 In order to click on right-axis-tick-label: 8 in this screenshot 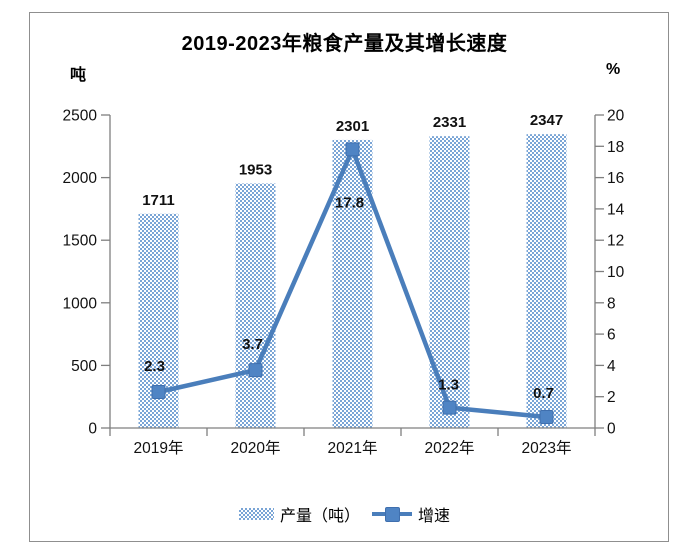, I will do `click(611, 303)`.